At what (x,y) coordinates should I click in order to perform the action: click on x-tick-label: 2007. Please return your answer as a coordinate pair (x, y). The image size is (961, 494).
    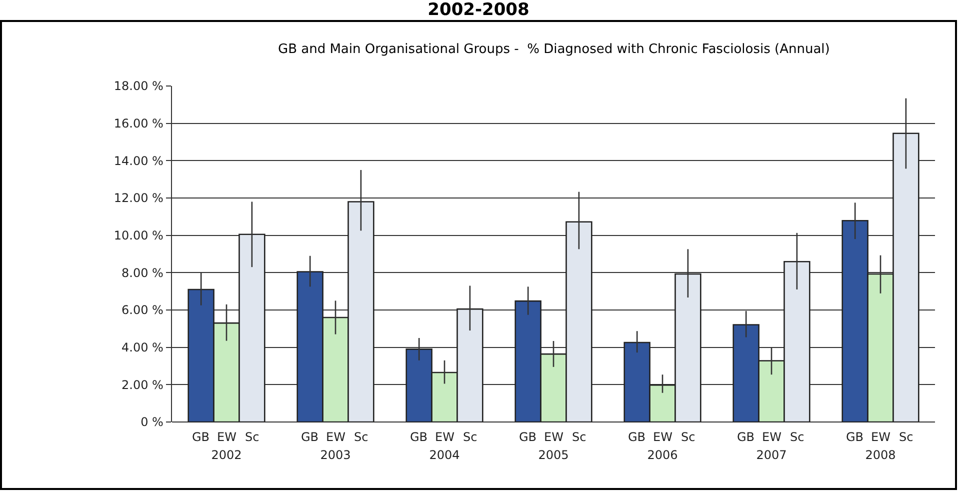
    Looking at the image, I should click on (771, 455).